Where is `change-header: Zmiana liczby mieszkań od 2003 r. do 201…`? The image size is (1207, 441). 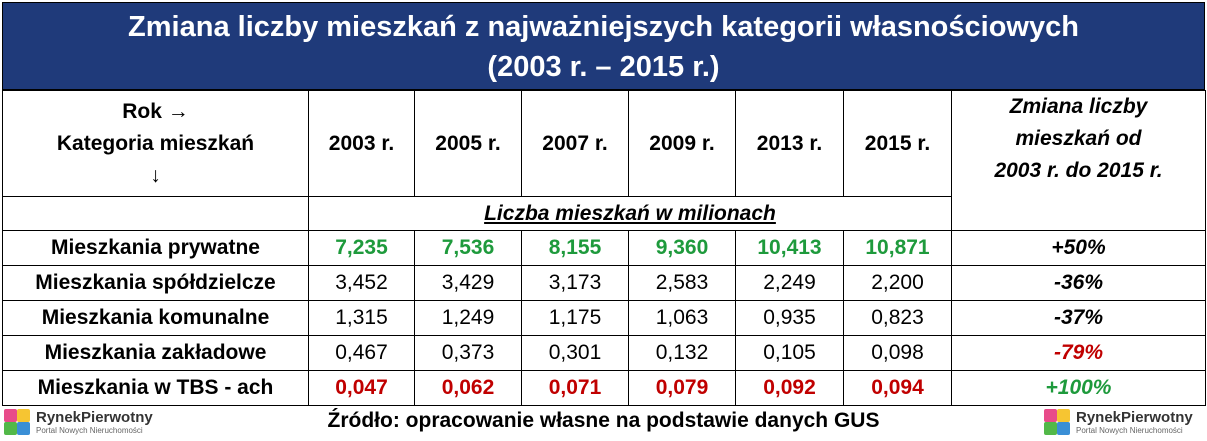 change-header: Zmiana liczby mieszkań od 2003 r. do 201… is located at coordinates (1078, 160).